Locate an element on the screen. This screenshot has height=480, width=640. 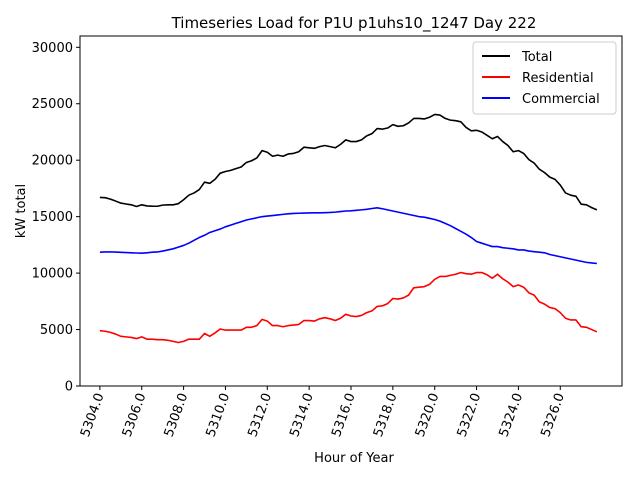
series-line-residential is located at coordinates (348, 307).